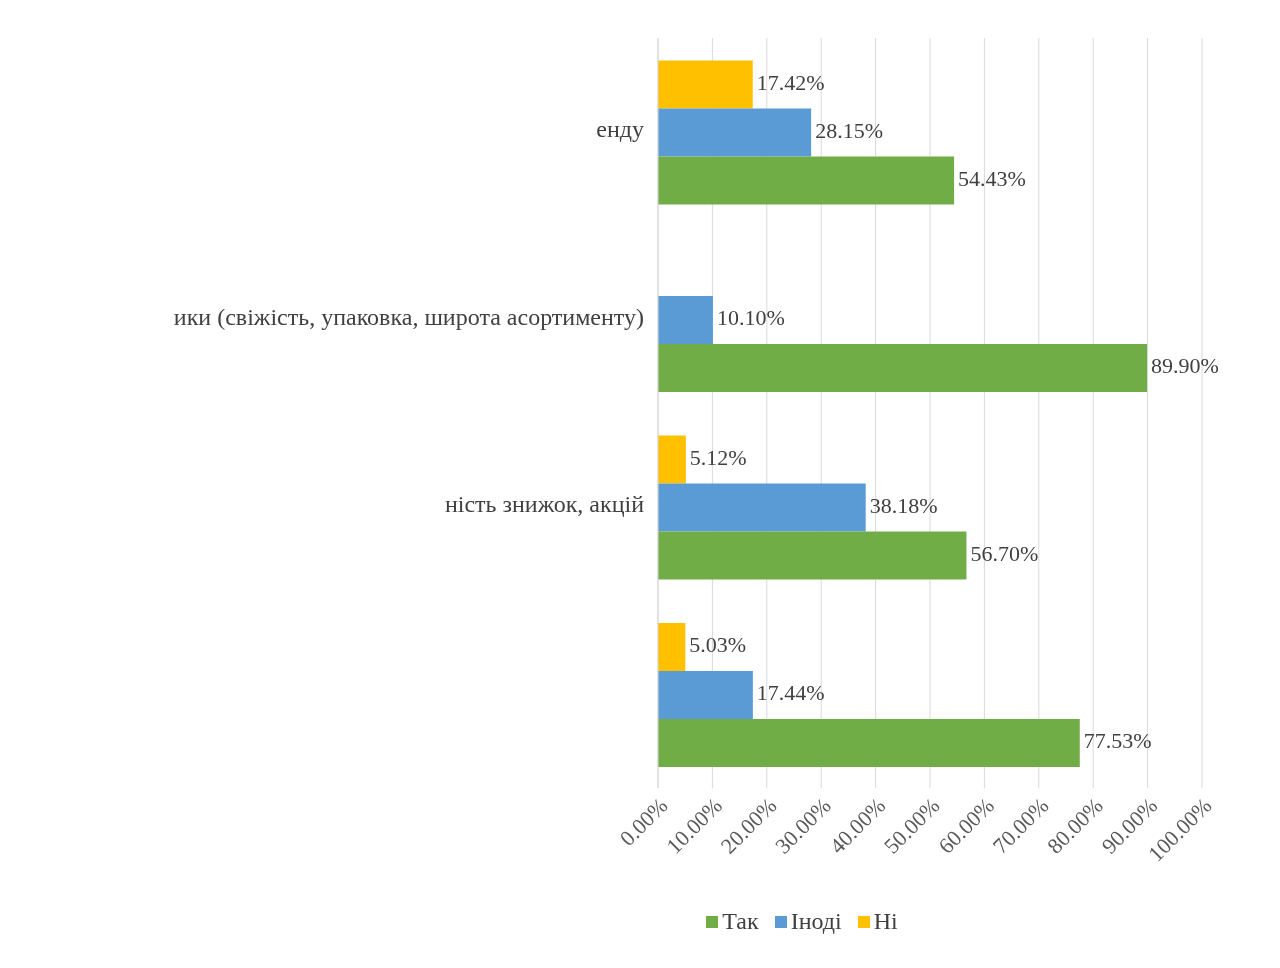  Describe the element at coordinates (885, 921) in the screenshot. I see `legend-label: Ні` at that location.